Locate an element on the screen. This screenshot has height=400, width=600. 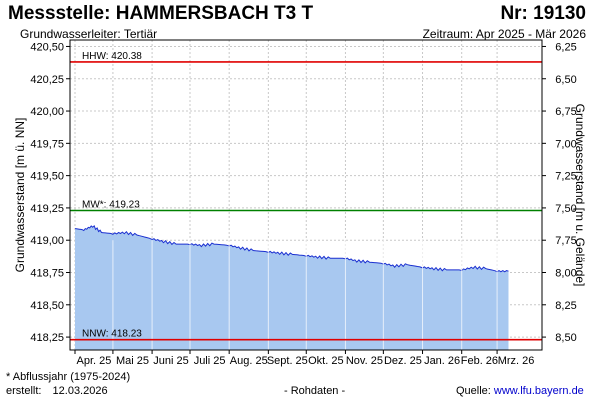
source-link: www.lfu.bayern.de is located at coordinates (538, 391).